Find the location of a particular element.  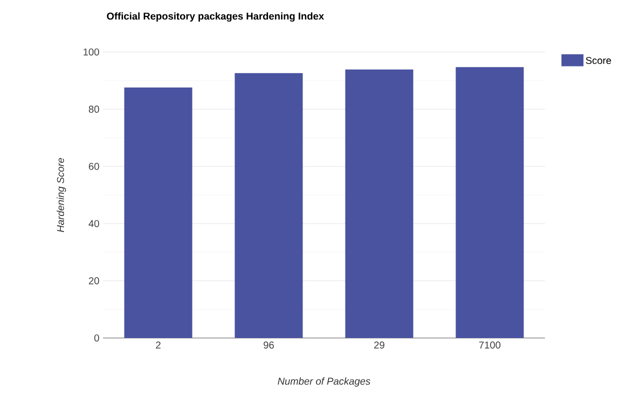

x-tick-label: 29 is located at coordinates (379, 345).